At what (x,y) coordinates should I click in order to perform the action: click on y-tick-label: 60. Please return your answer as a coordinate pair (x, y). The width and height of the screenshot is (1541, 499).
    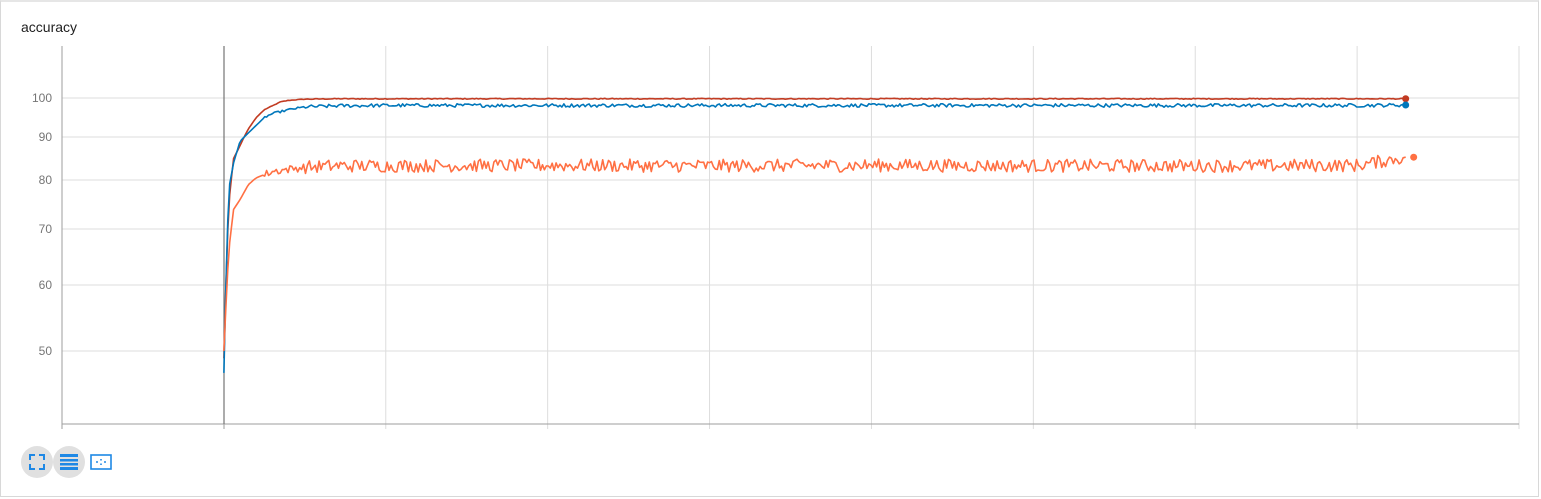
    Looking at the image, I should click on (46, 285).